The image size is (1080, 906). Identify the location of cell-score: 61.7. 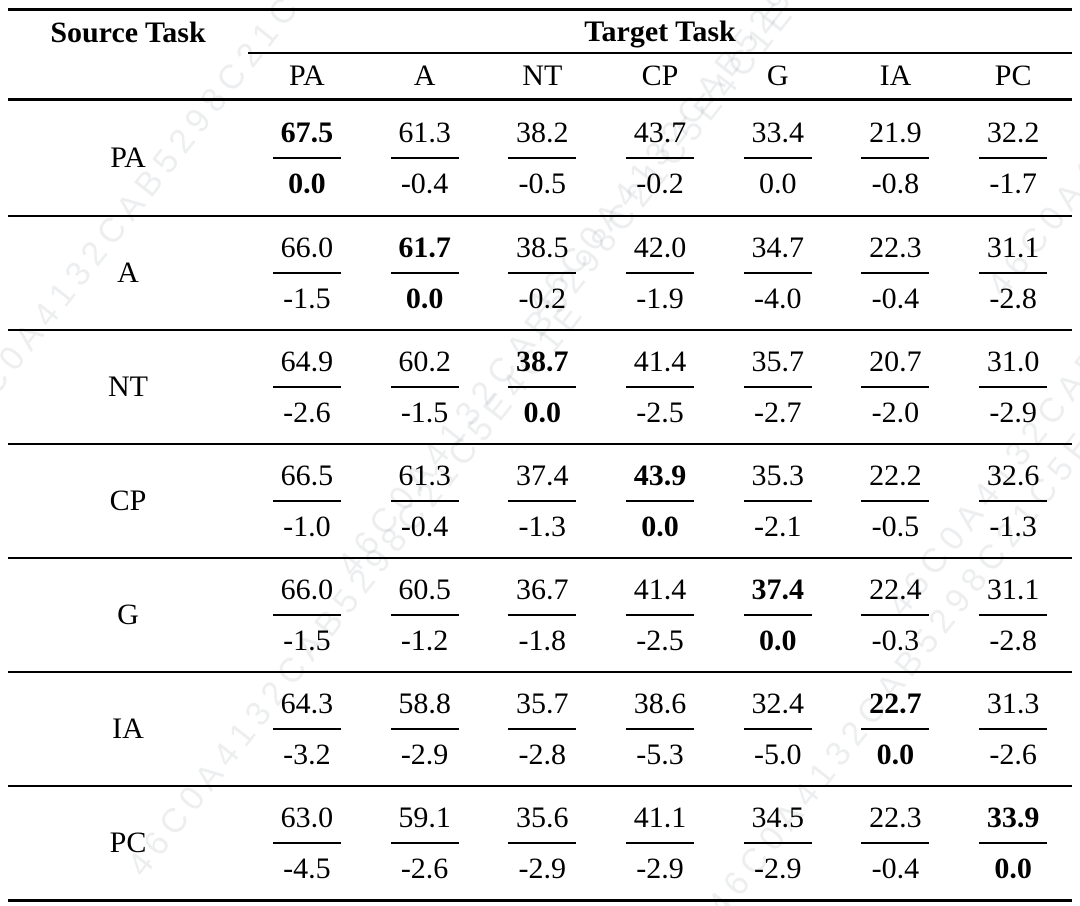
(424, 247).